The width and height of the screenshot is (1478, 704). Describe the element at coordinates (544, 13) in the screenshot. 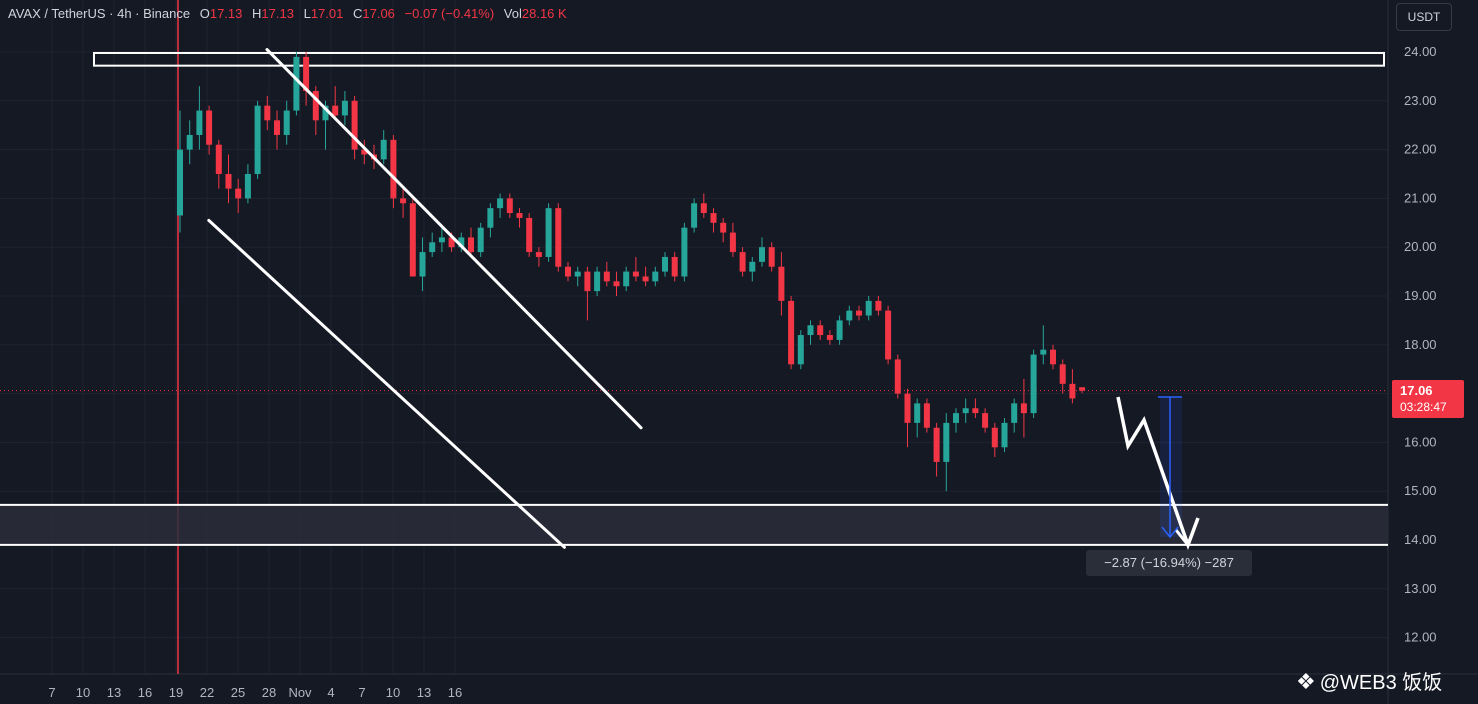

I see `volume-value: 28.16 K` at that location.